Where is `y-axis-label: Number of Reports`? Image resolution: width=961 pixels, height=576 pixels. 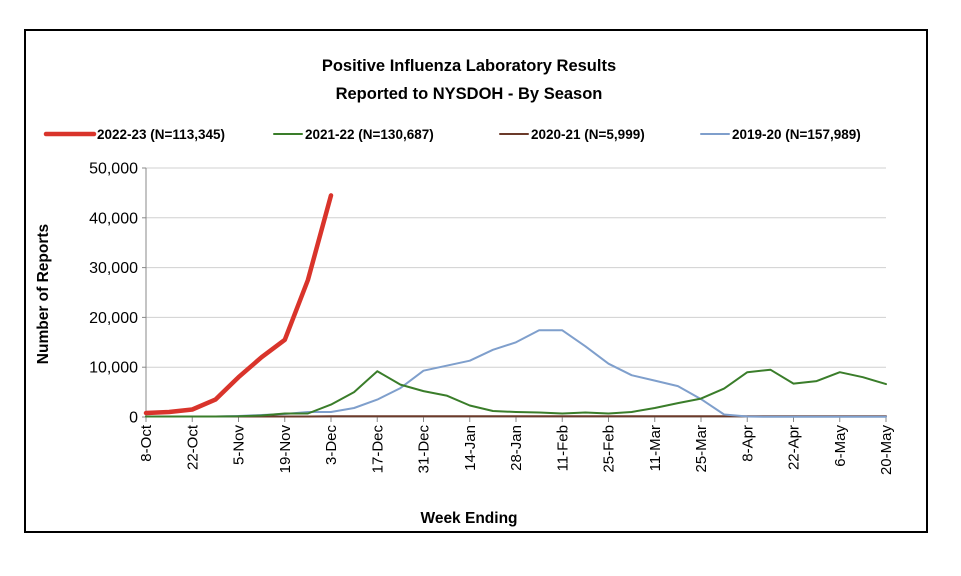 y-axis-label: Number of Reports is located at coordinates (43, 294).